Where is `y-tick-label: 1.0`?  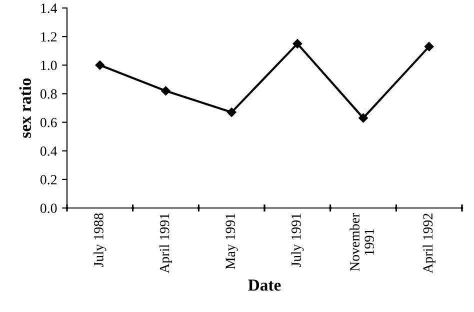 y-tick-label: 1.0 is located at coordinates (49, 65).